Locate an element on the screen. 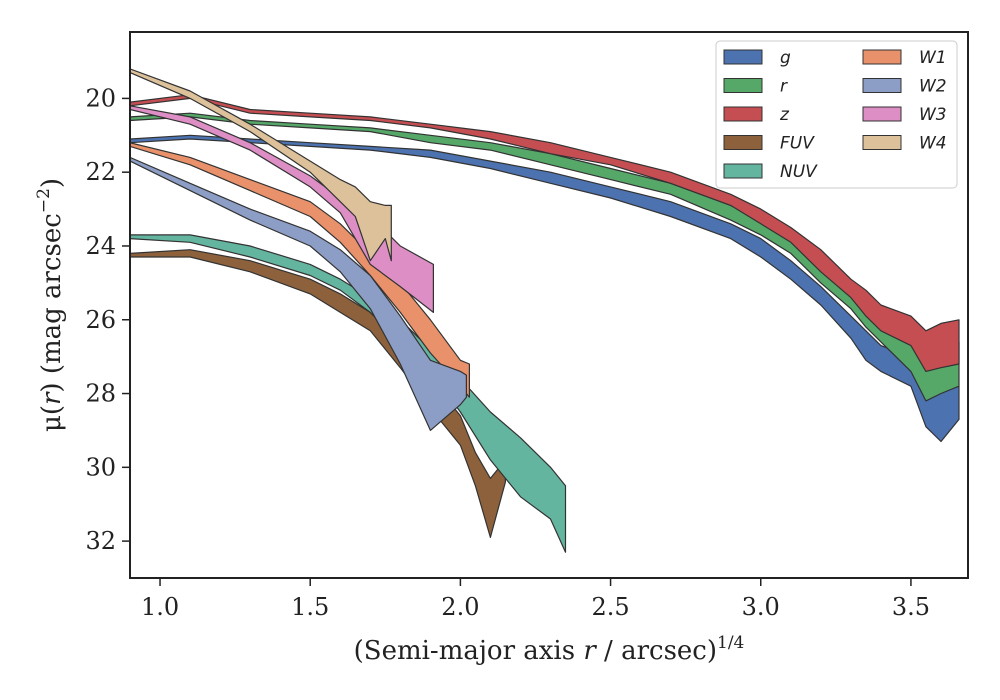 The width and height of the screenshot is (1000, 700). y-tick-label: 32 is located at coordinates (100, 541).